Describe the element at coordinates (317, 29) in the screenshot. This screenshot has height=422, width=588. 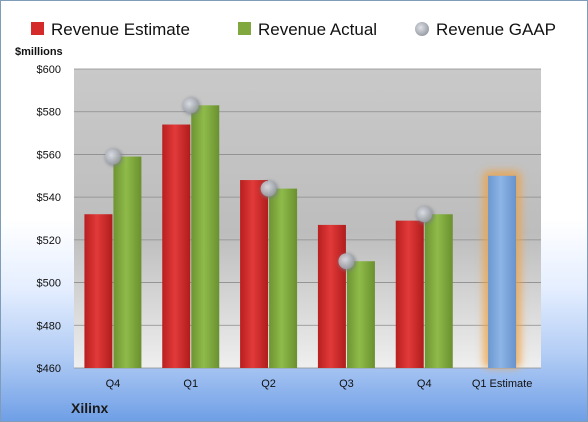
I see `legend-label-1: Revenue Actual` at that location.